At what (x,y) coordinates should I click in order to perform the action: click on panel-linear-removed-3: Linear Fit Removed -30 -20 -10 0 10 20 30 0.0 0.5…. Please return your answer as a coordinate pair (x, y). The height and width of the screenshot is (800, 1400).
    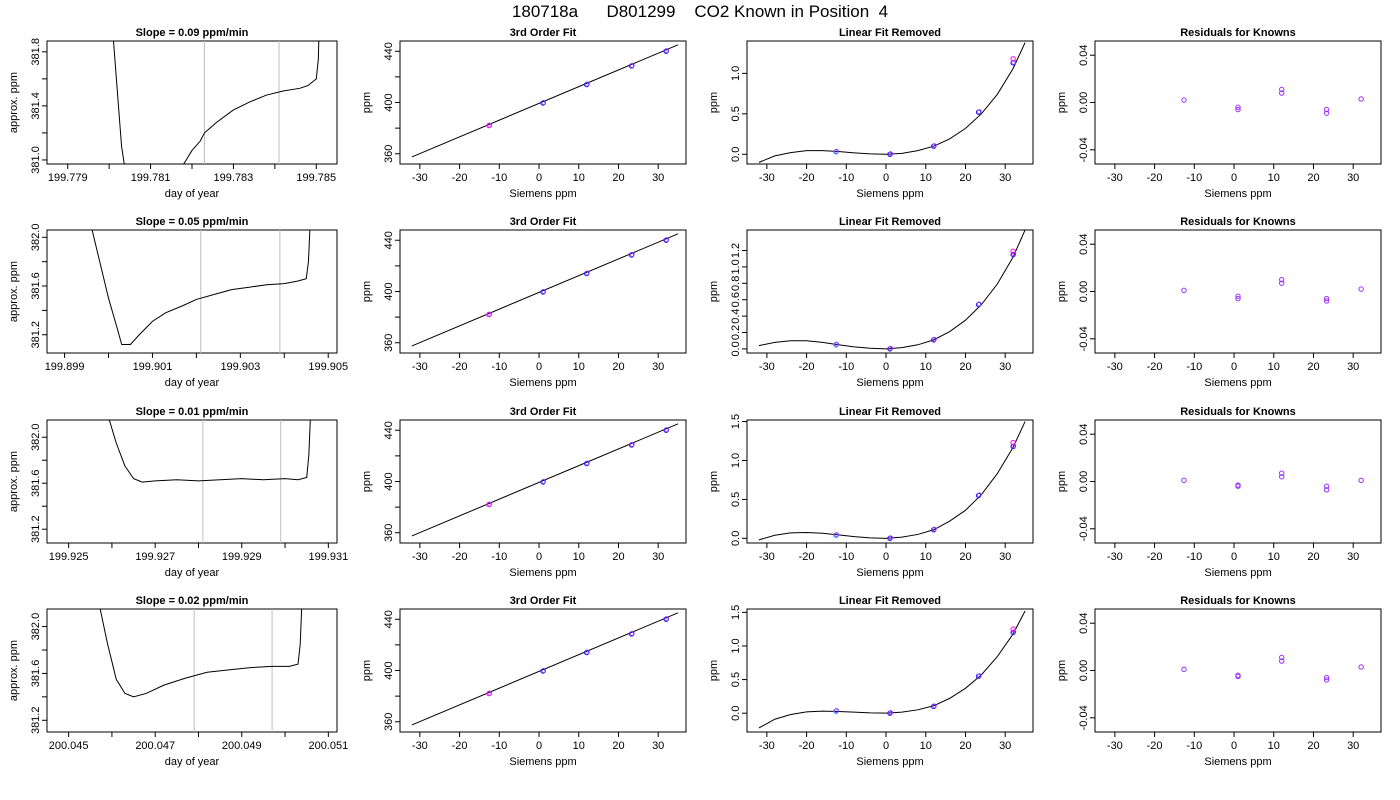
    Looking at the image, I should click on (871, 492).